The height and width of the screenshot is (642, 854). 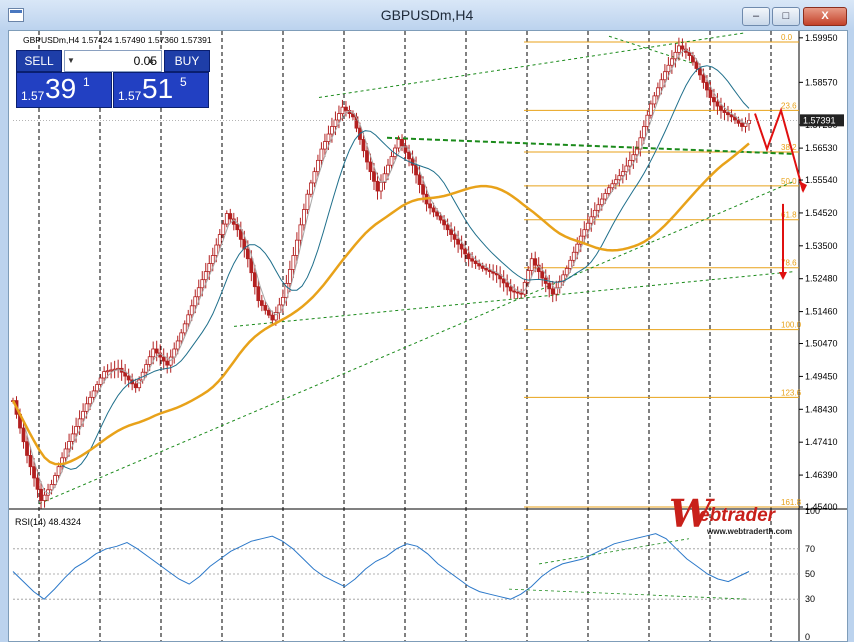 What do you see at coordinates (71, 60) in the screenshot?
I see `lot-decrease-icon: ▼` at bounding box center [71, 60].